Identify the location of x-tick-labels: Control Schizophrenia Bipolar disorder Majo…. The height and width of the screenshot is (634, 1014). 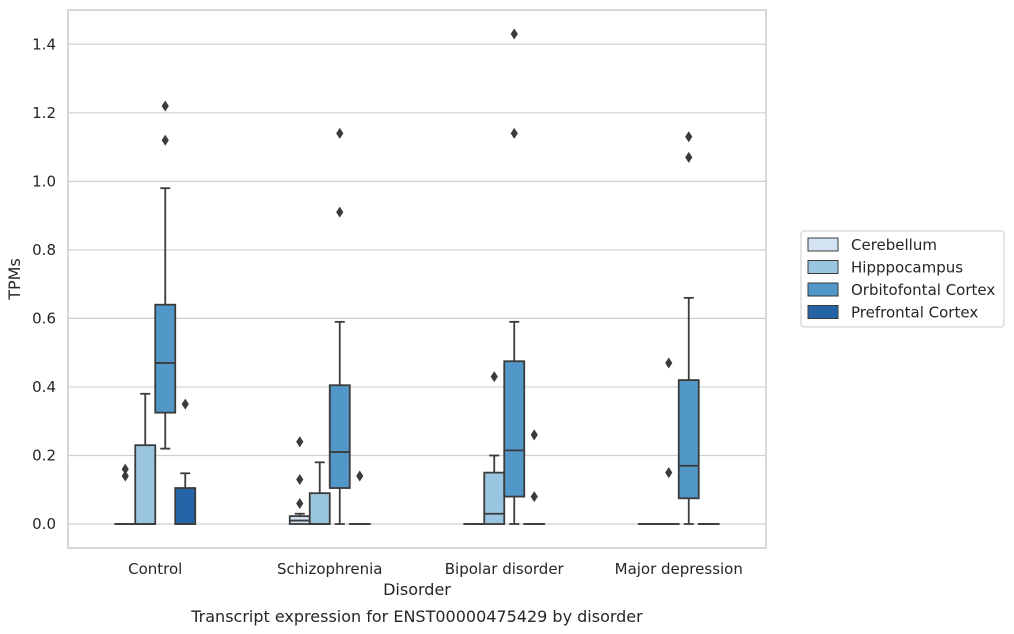
(435, 569).